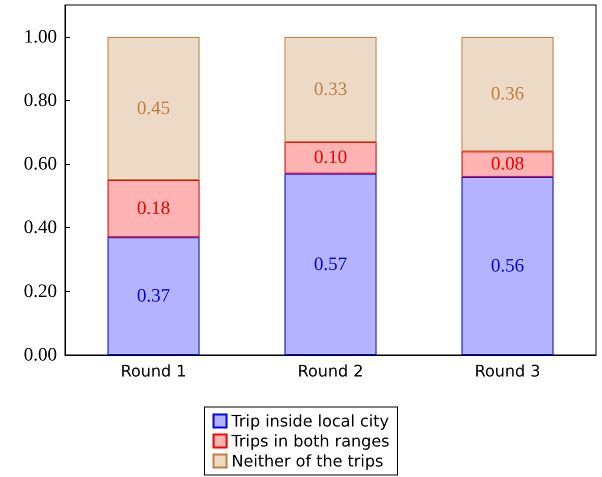  I want to click on y-tick-label: 0.60, so click(40, 164).